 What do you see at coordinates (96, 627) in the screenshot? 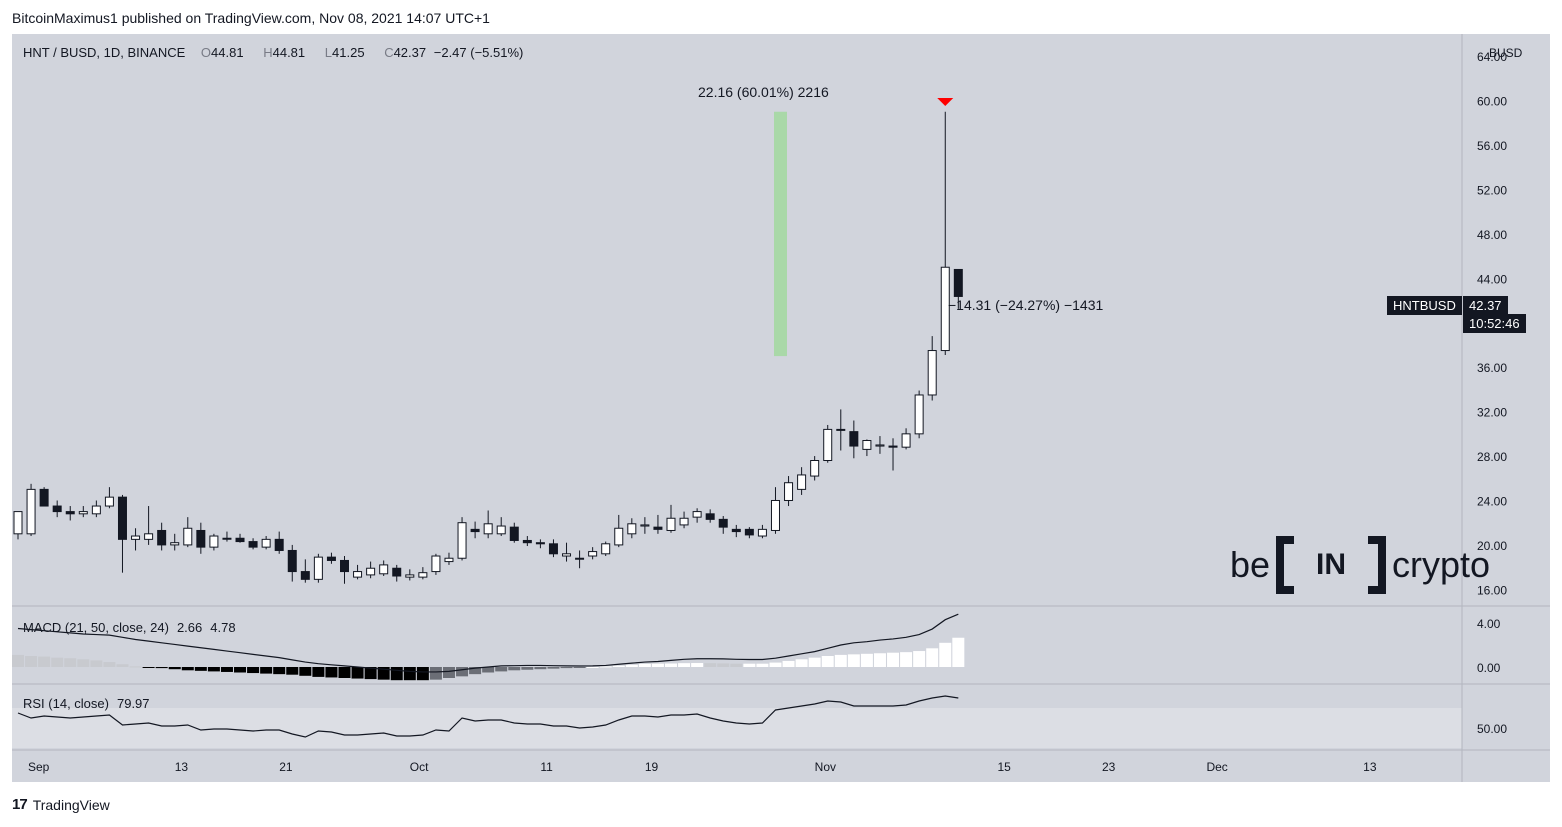
I see `macd-title: MACD (21, 50, close, 24)` at bounding box center [96, 627].